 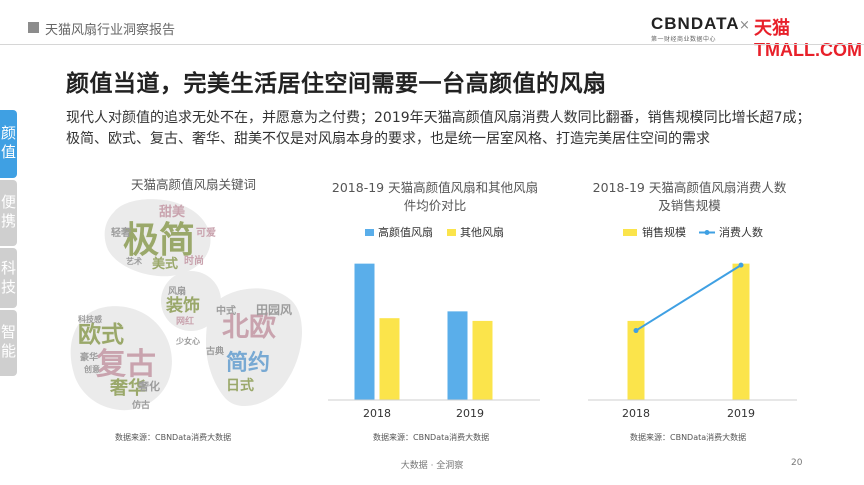 I want to click on wordcloud-title: 天猫高颜值风扇关键词, so click(x=193, y=184).